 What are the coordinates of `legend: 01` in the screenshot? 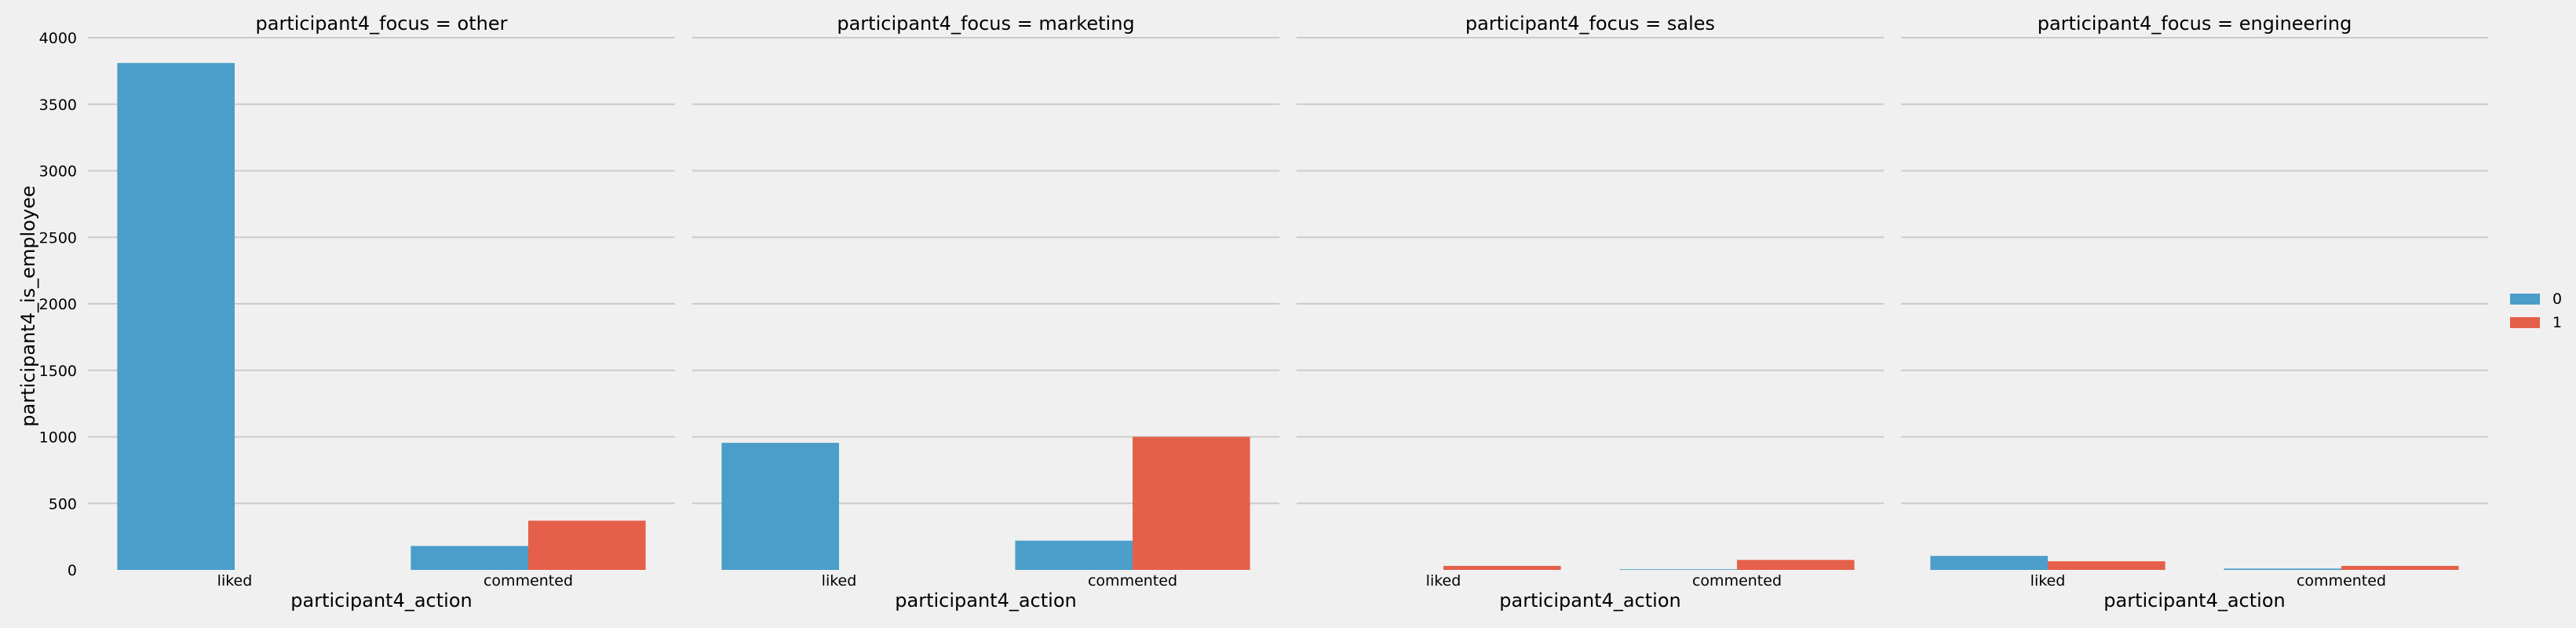 It's located at (2536, 310).